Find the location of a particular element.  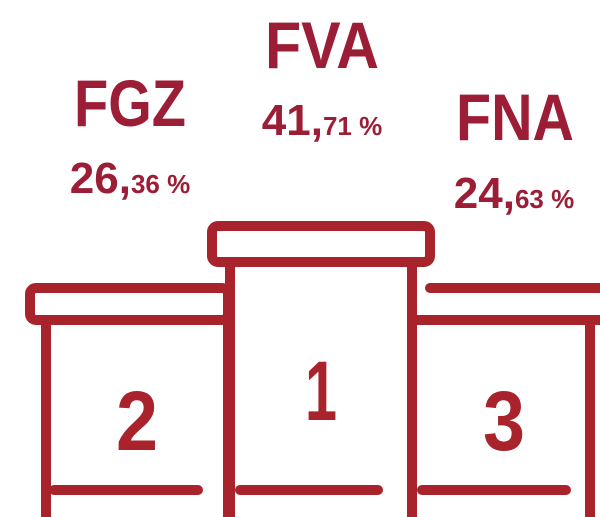

share: 26,36 % is located at coordinates (130, 178).